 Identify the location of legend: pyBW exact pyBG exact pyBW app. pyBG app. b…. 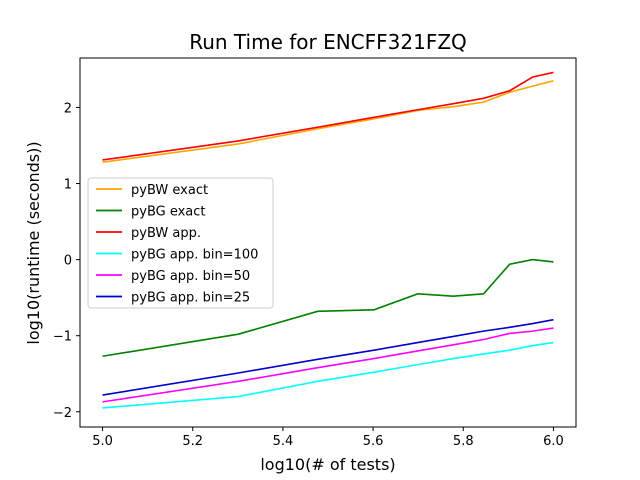
(180, 243).